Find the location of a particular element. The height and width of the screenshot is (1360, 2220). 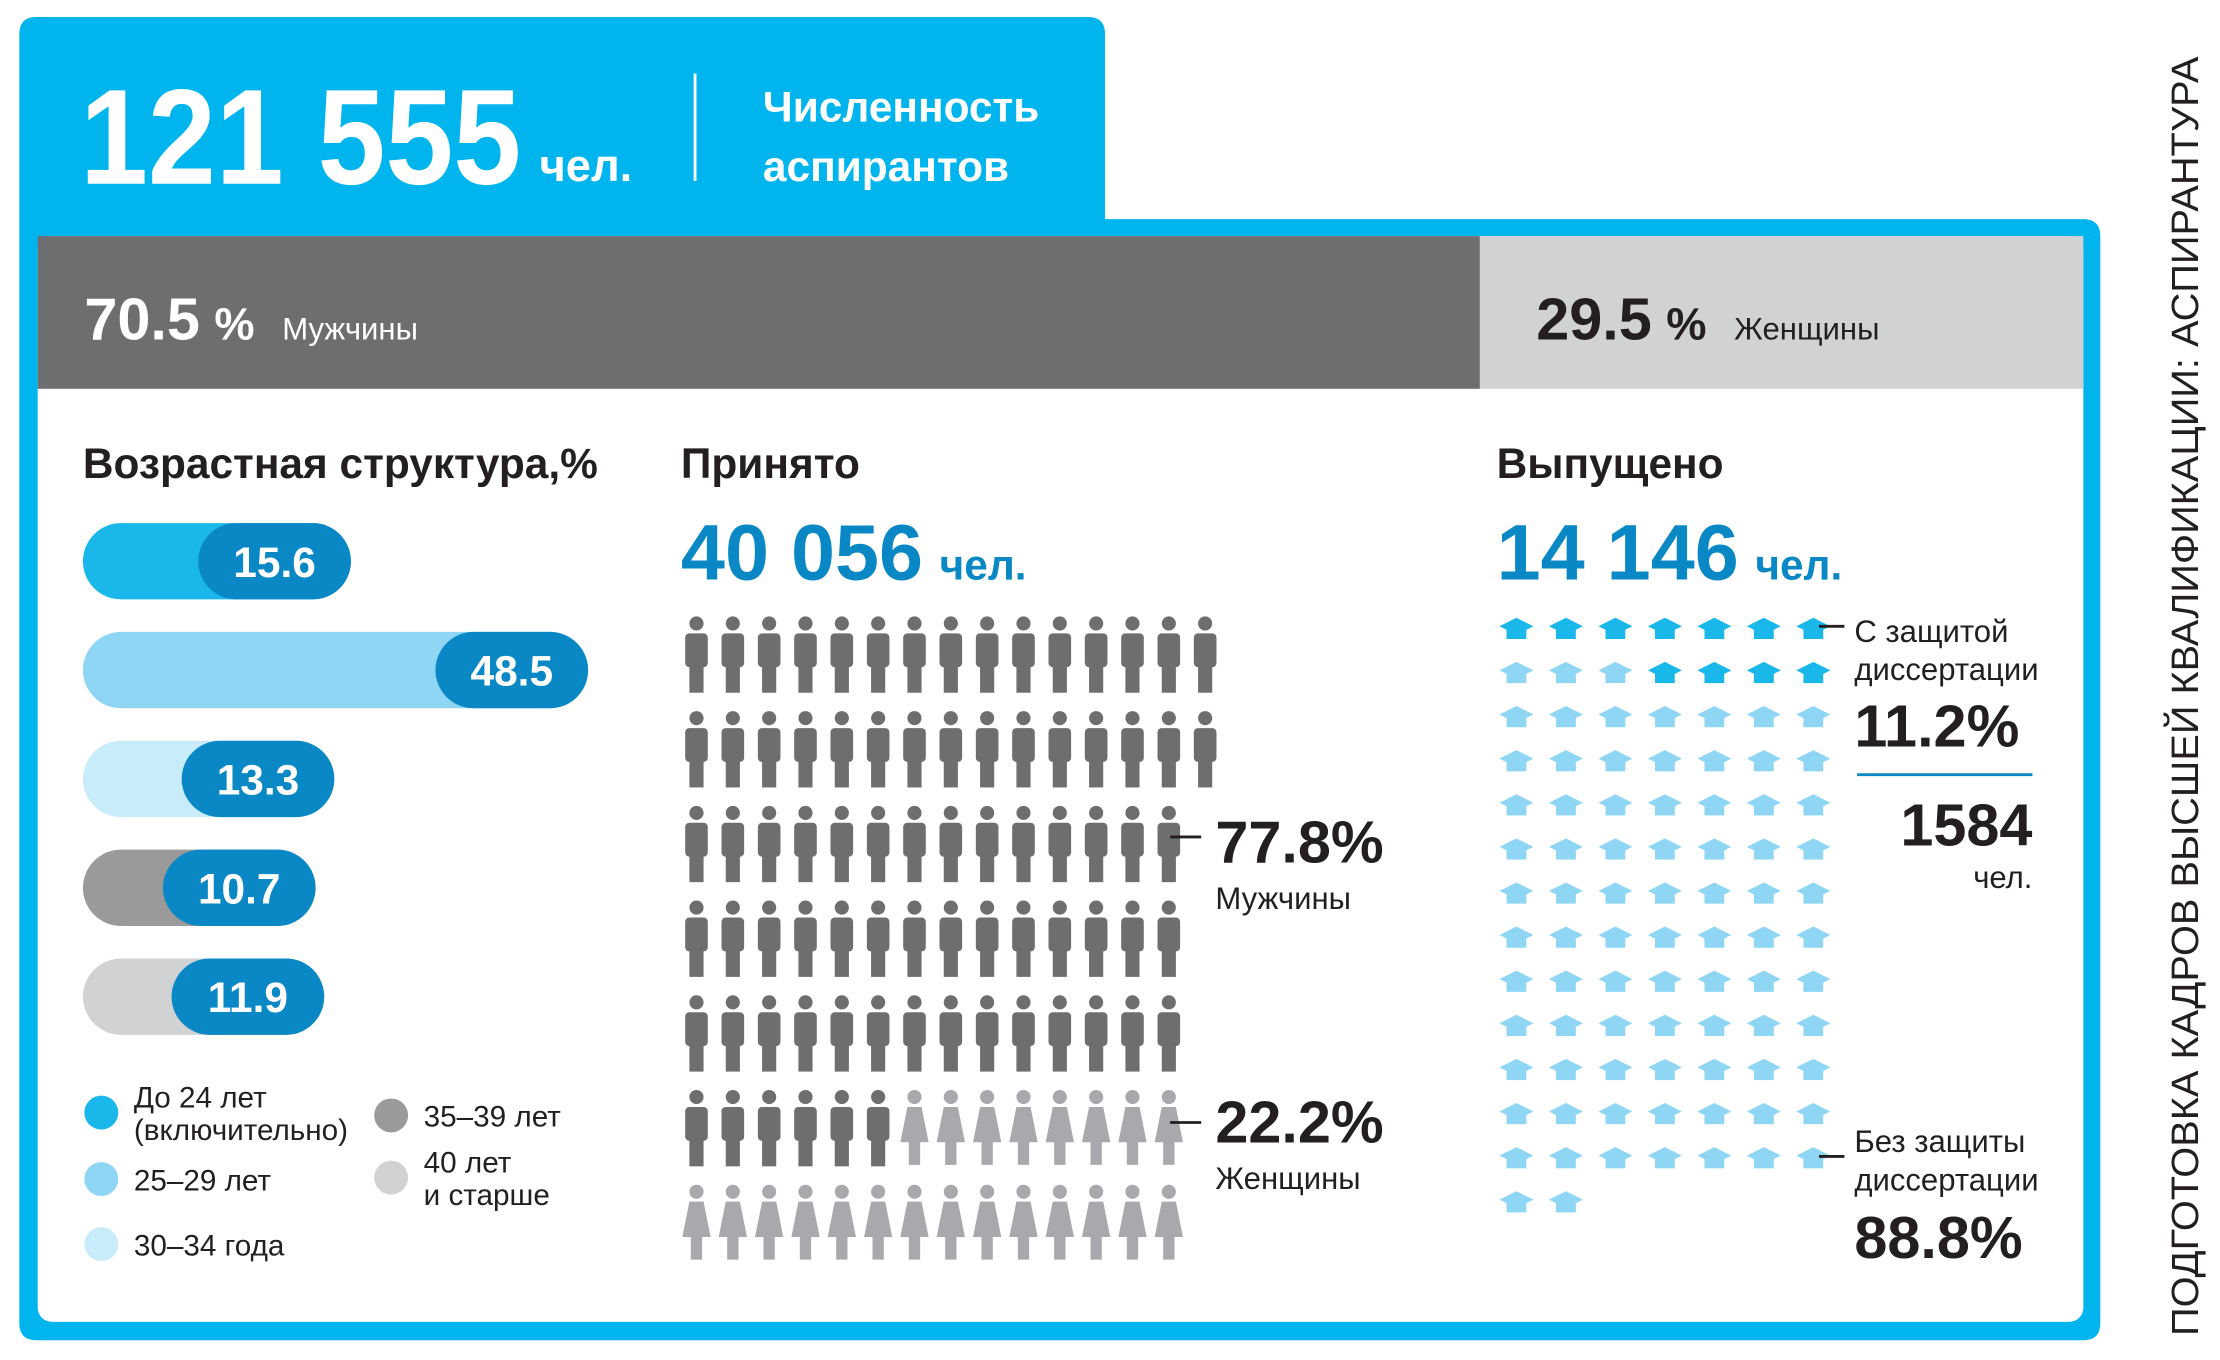

legend-label: До 24 лет is located at coordinates (200, 1098).